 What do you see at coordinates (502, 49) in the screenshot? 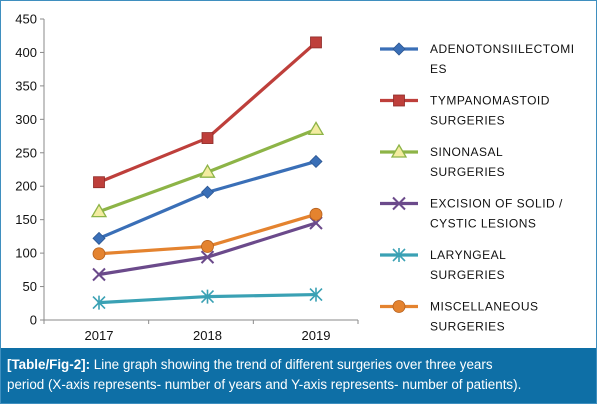
I see `legend-label: ADENOTONSIILECTOMI` at bounding box center [502, 49].